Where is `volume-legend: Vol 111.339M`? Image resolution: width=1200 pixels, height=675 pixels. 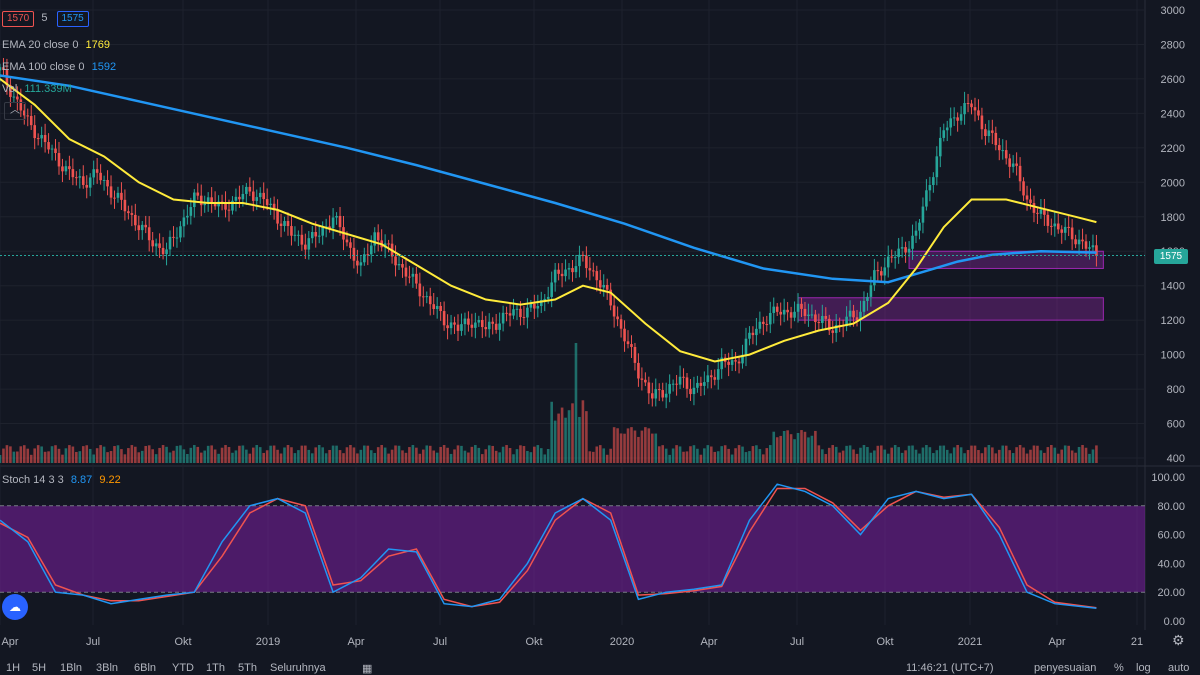
volume-legend: Vol 111.339M is located at coordinates (37, 89).